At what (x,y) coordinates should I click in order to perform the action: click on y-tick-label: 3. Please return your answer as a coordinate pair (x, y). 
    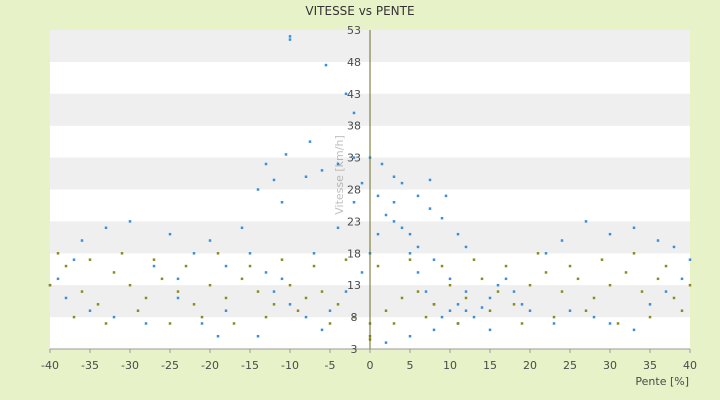
    Looking at the image, I should click on (354, 349).